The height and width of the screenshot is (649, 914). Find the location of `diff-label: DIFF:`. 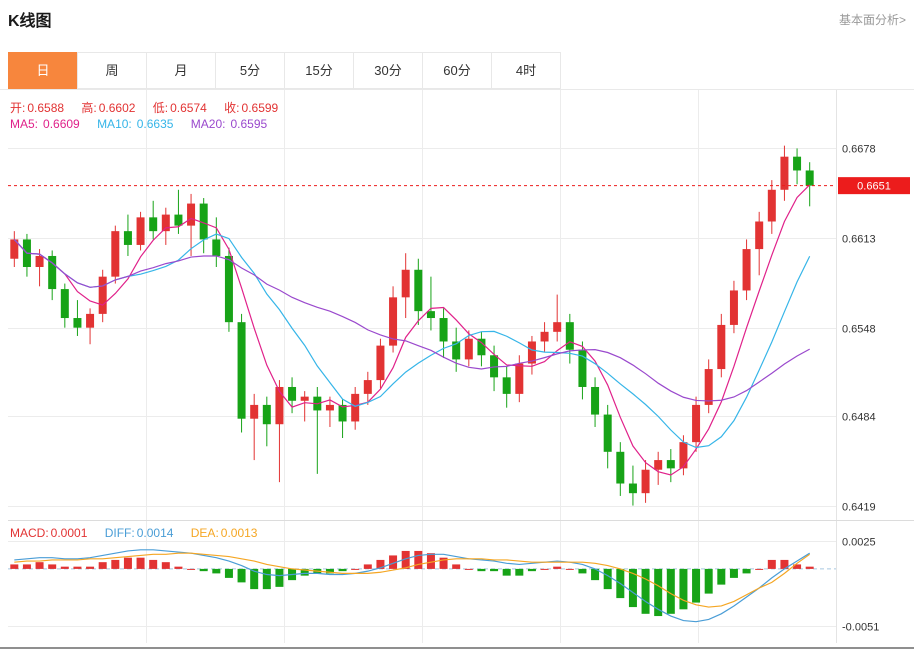

diff-label: DIFF: is located at coordinates (119, 533).